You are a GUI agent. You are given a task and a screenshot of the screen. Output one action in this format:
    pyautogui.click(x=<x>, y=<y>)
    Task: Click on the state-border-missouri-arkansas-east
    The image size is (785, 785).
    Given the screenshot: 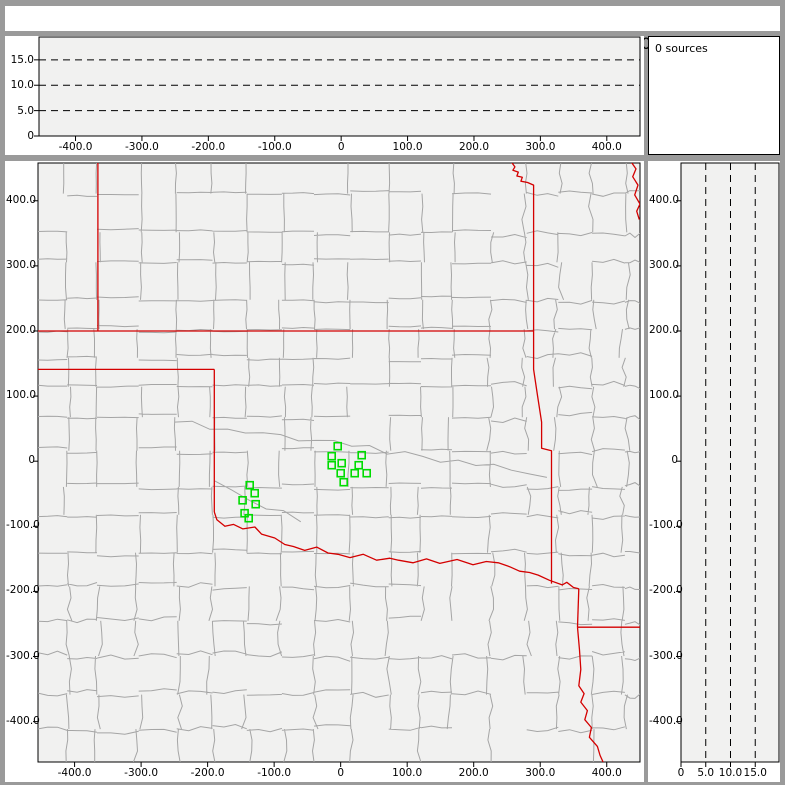 What is the action you would take?
    pyautogui.click(x=532, y=373)
    